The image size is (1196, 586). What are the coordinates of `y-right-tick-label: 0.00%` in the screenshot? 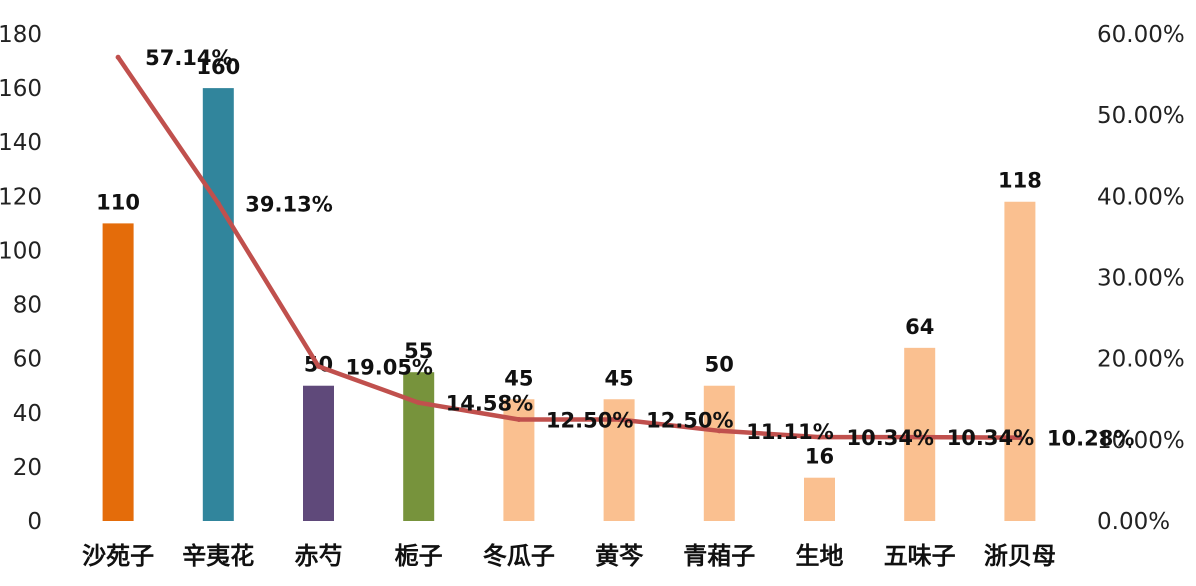 It's located at (1133, 522).